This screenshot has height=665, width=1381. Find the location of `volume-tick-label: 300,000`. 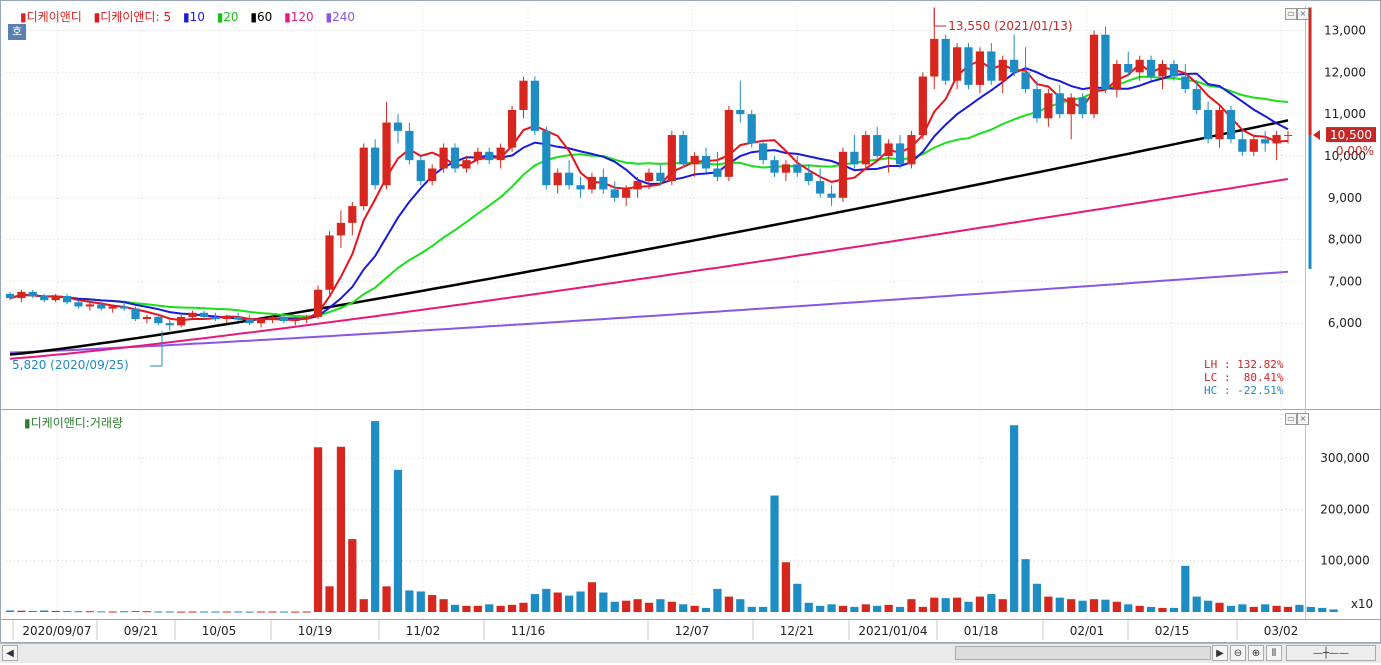

volume-tick-label: 300,000 is located at coordinates (1345, 458).